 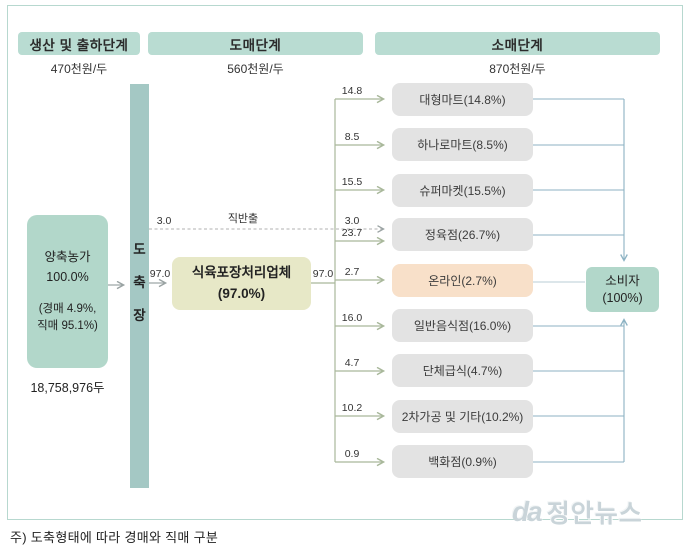 What do you see at coordinates (67, 325) in the screenshot?
I see `farm-detail-direct: 직매 95.1%)` at bounding box center [67, 325].